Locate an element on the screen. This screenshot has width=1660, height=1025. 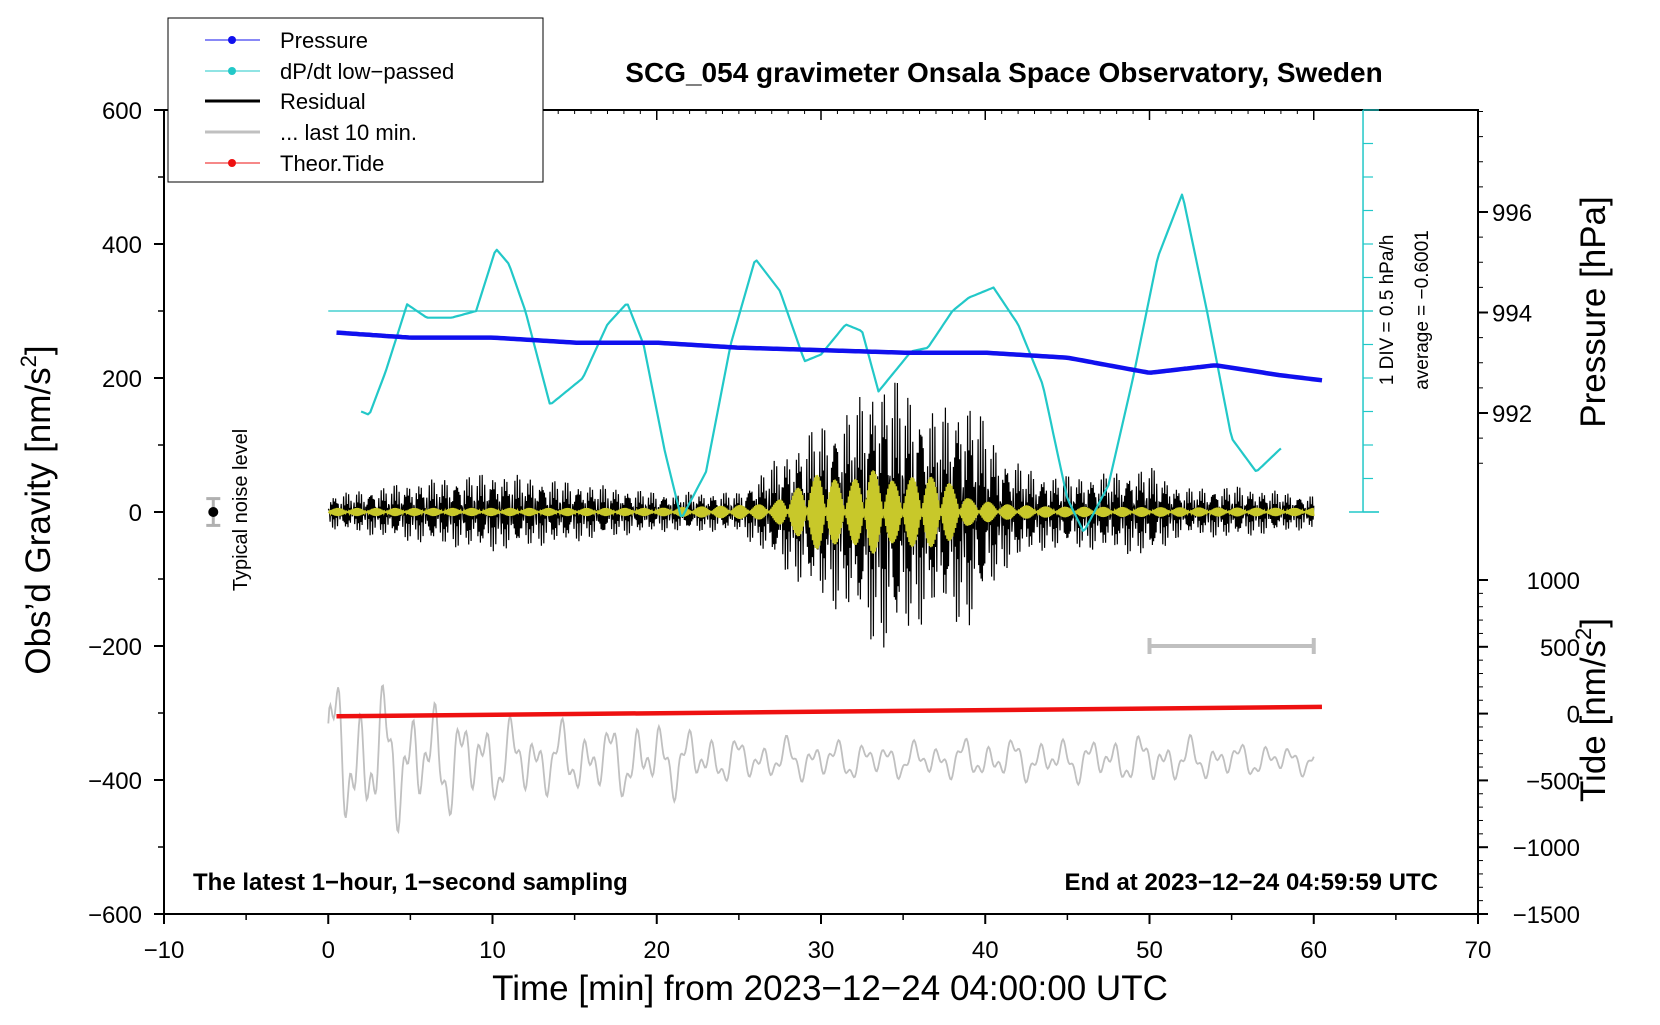
pressure-scale-div-label: 1 DIV = 0.5 hPa/h is located at coordinates (1387, 310).